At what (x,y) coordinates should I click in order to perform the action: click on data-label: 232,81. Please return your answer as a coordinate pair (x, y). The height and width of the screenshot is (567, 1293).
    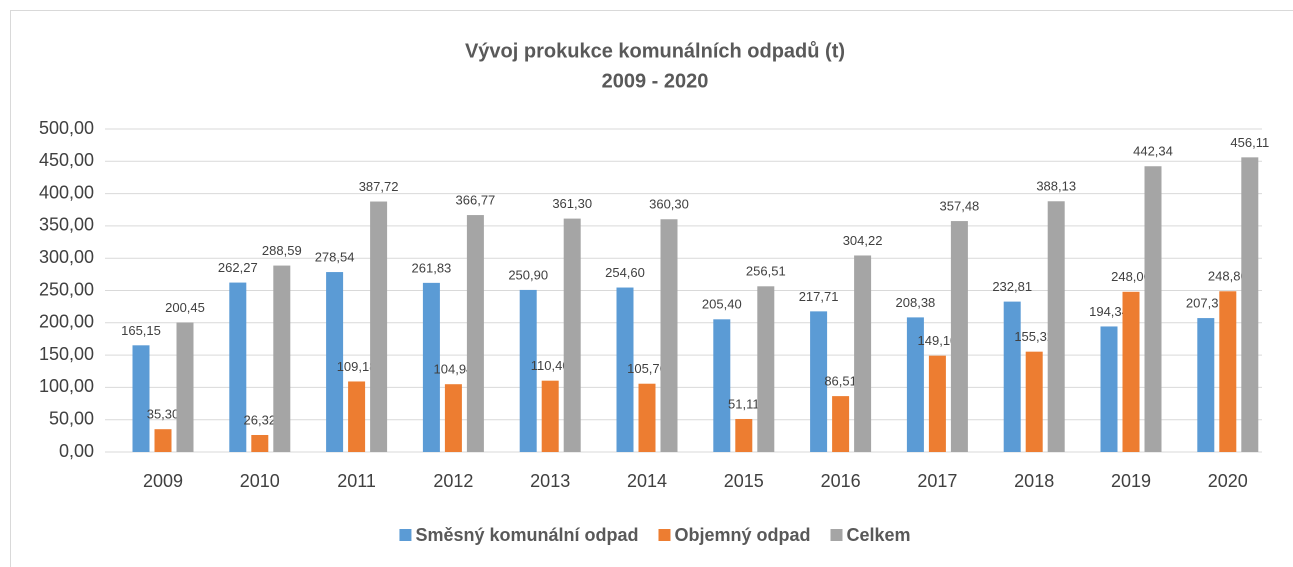
    Looking at the image, I should click on (1012, 286).